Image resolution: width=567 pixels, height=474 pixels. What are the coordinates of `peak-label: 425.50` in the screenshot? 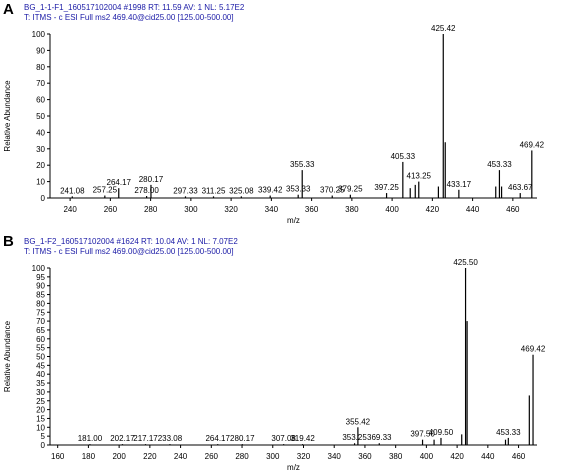 It's located at (465, 262).